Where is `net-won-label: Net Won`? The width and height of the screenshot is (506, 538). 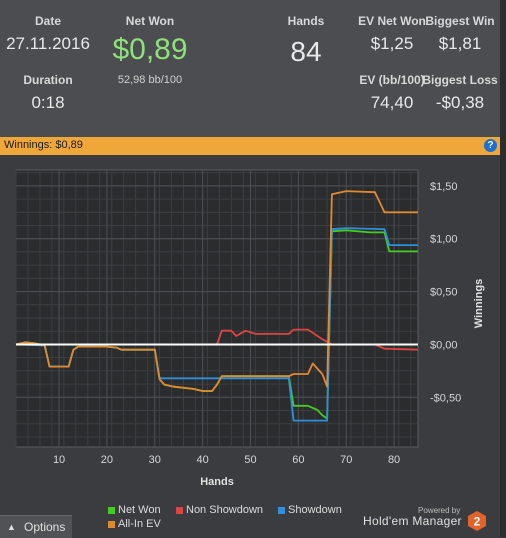
net-won-label: Net Won is located at coordinates (150, 21).